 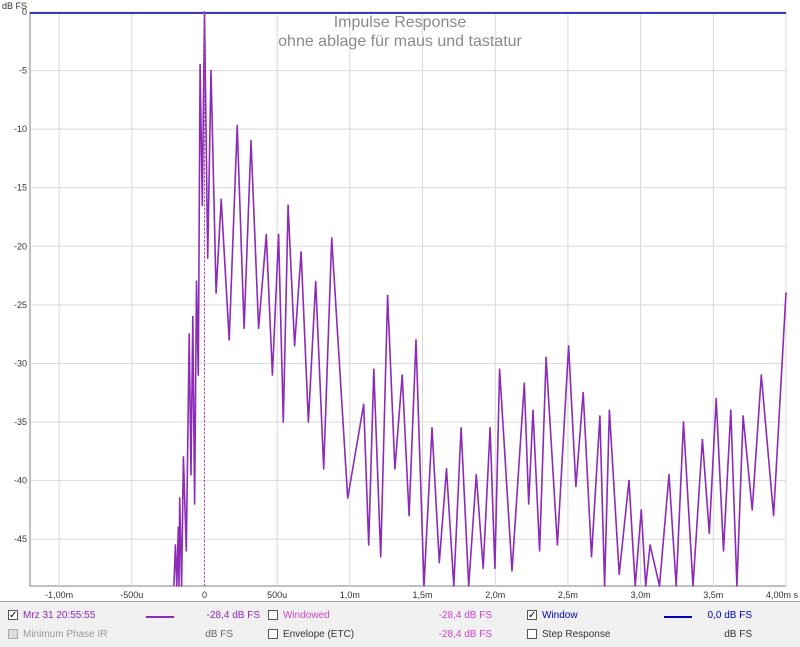 I want to click on minimum-phase-label: Minimum Phase IR, so click(x=65, y=634).